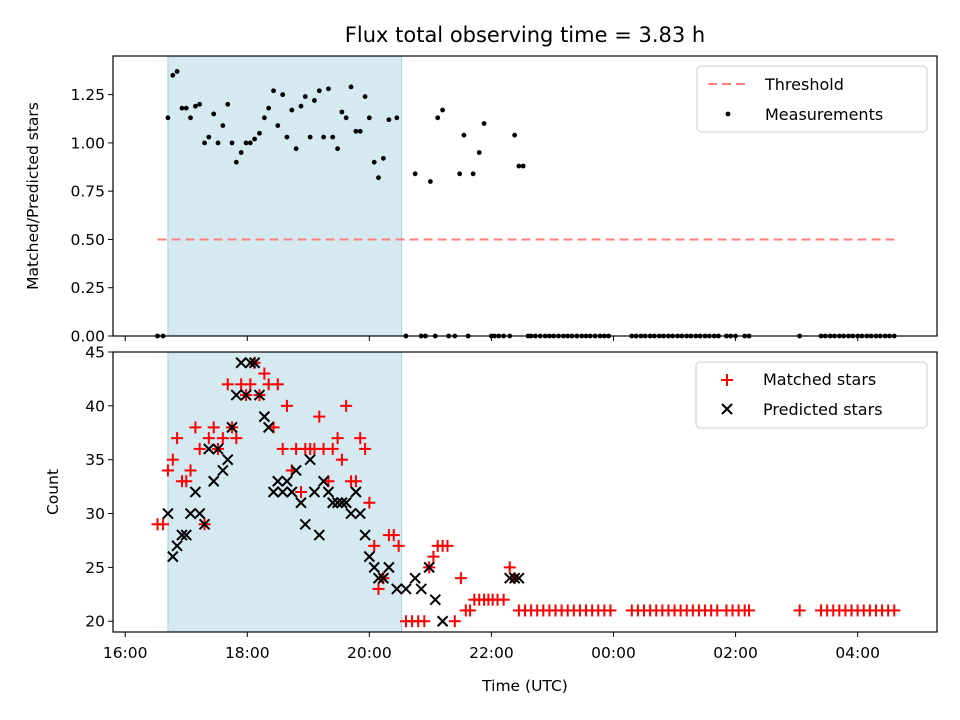  Describe the element at coordinates (819, 379) in the screenshot. I see `legend-matched-label: Matched stars` at that location.